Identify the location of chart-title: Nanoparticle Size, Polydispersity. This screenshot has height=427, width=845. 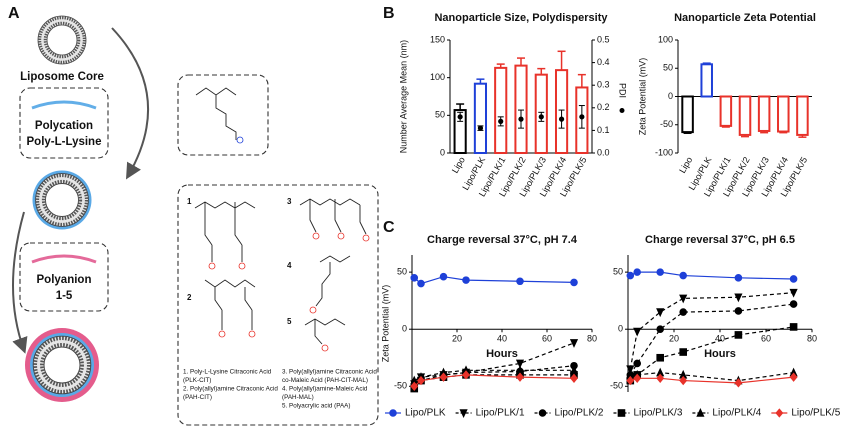
(521, 18).